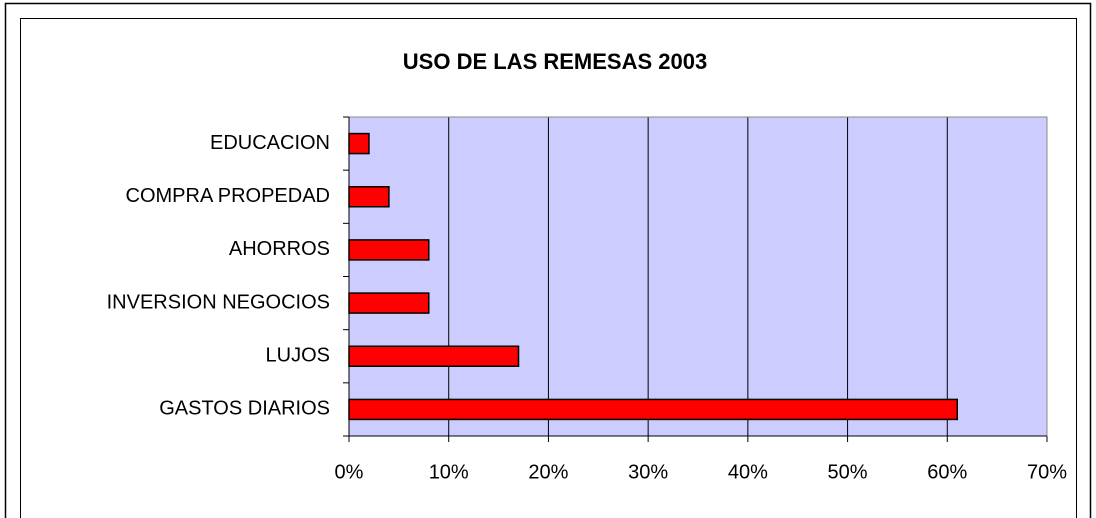  What do you see at coordinates (298, 356) in the screenshot?
I see `y-tick-label: LUJOS` at bounding box center [298, 356].